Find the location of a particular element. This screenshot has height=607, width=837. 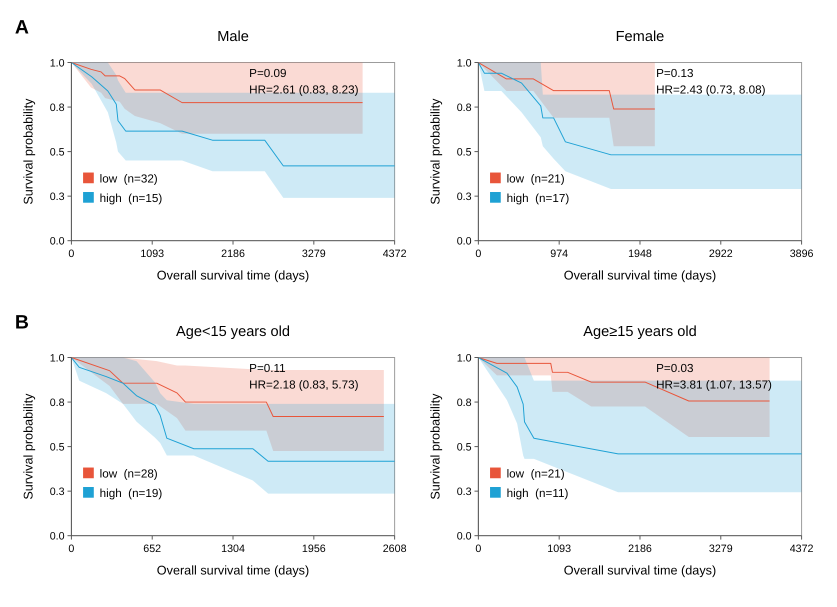

text: A is located at coordinates (21, 27).